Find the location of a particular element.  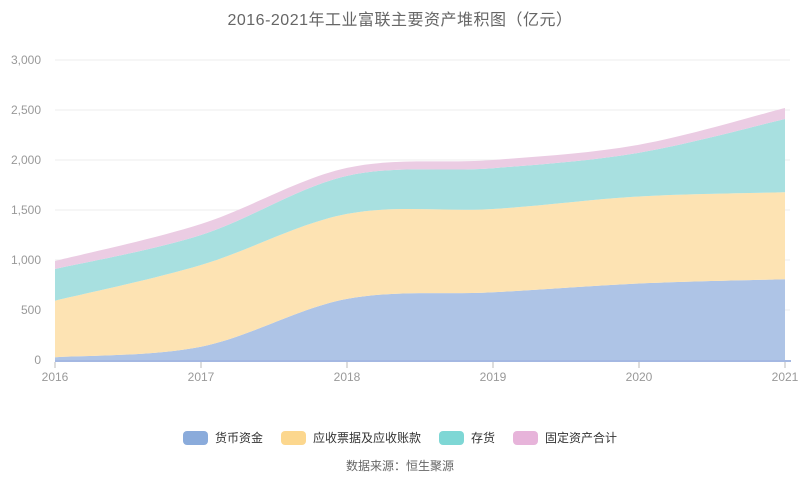

legend-item-0: 货币资金 is located at coordinates (222, 437).